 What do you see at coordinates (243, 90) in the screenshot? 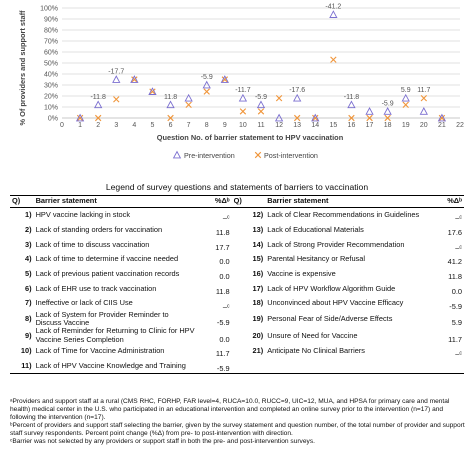
I see `data-label: -11.7` at bounding box center [243, 90].